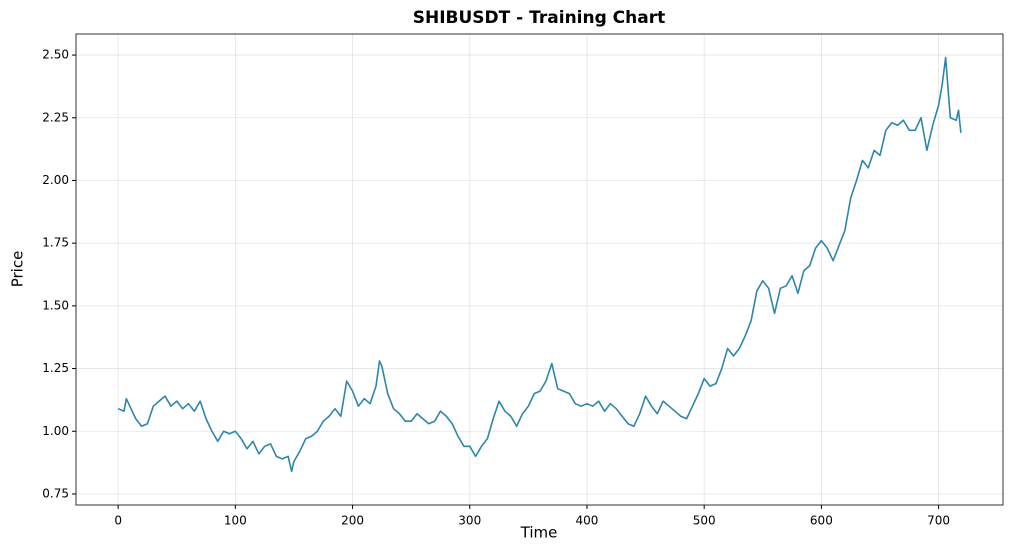  I want to click on y-tick-label: 1.50, so click(55, 305).